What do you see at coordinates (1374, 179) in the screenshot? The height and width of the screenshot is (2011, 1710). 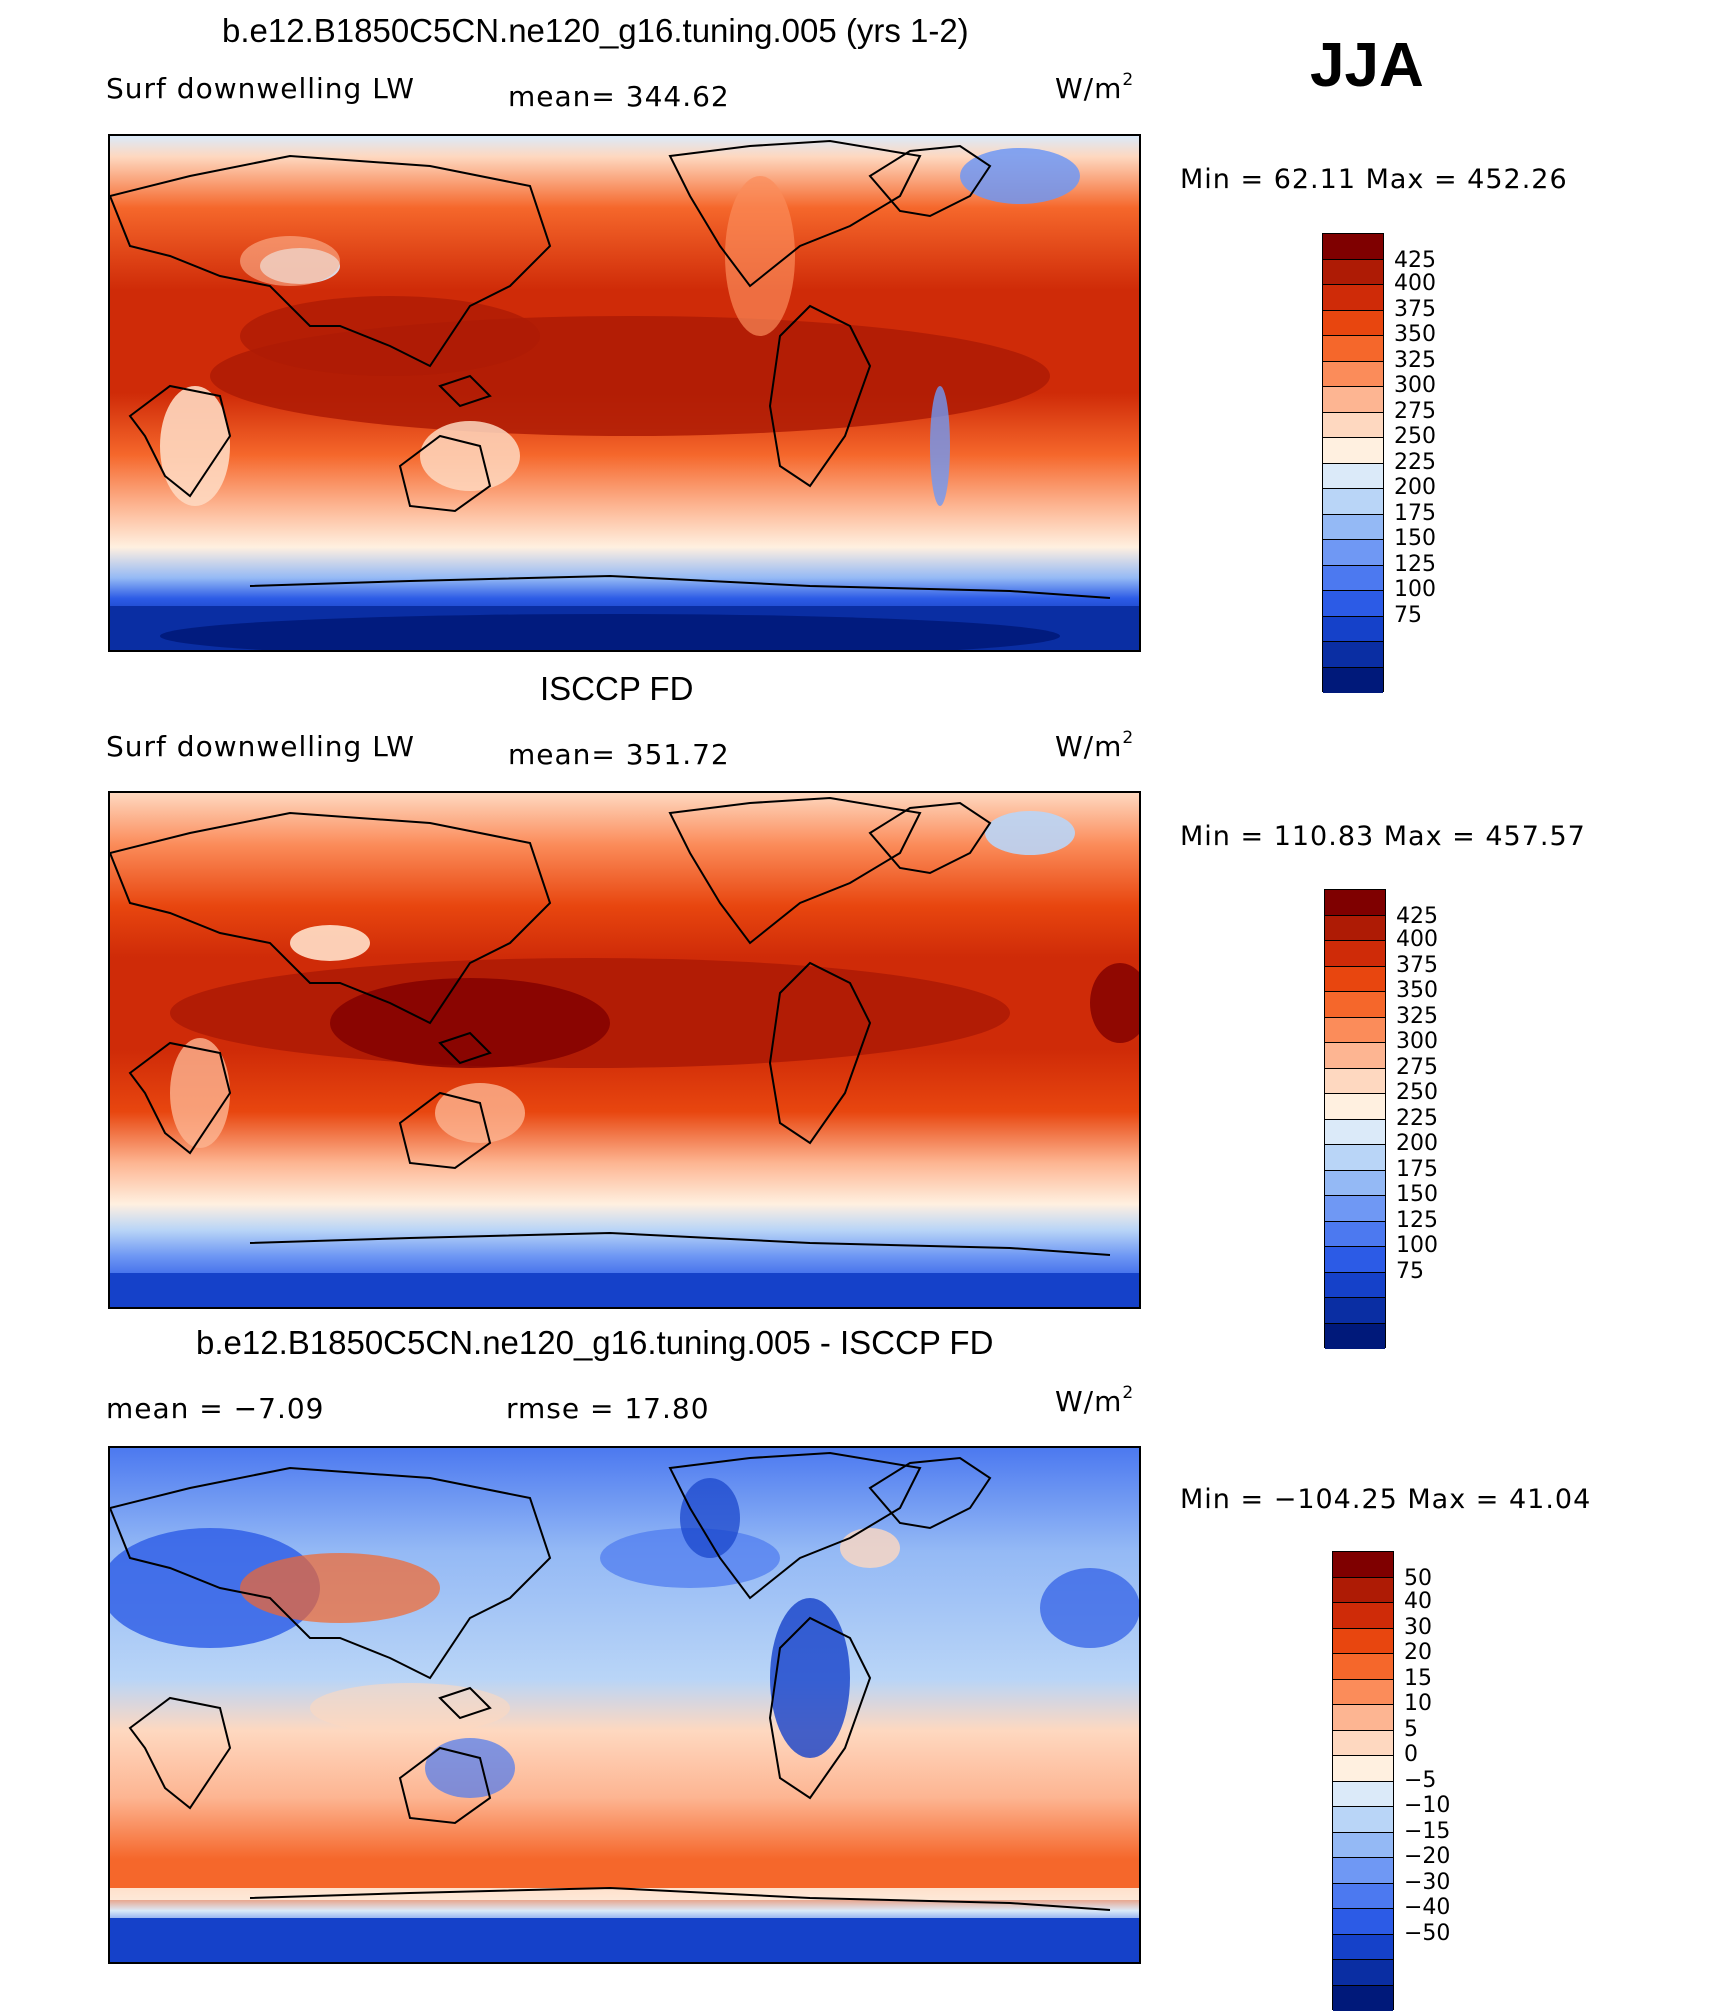 I see `panel-1-min-max: Min = 62.11 Max = 452.26` at bounding box center [1374, 179].